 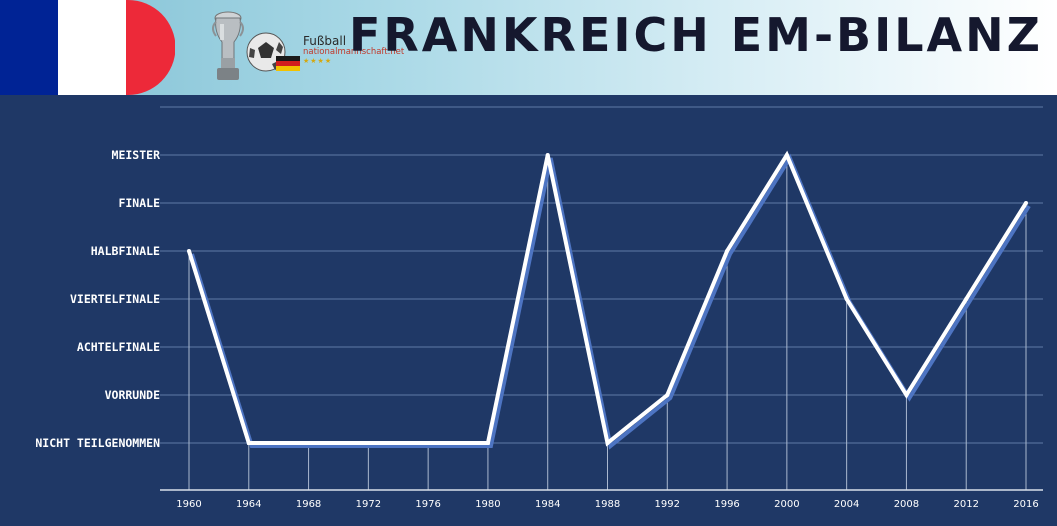 What do you see at coordinates (318, 60) in the screenshot?
I see `logo-stars: ★★★★` at bounding box center [318, 60].